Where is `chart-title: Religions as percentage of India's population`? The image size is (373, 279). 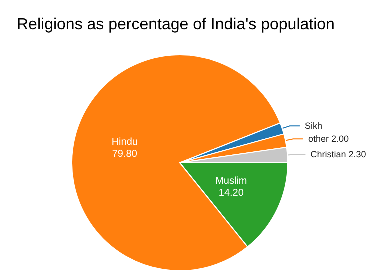
chart-title: Religions as percentage of India's population is located at coordinates (176, 25).